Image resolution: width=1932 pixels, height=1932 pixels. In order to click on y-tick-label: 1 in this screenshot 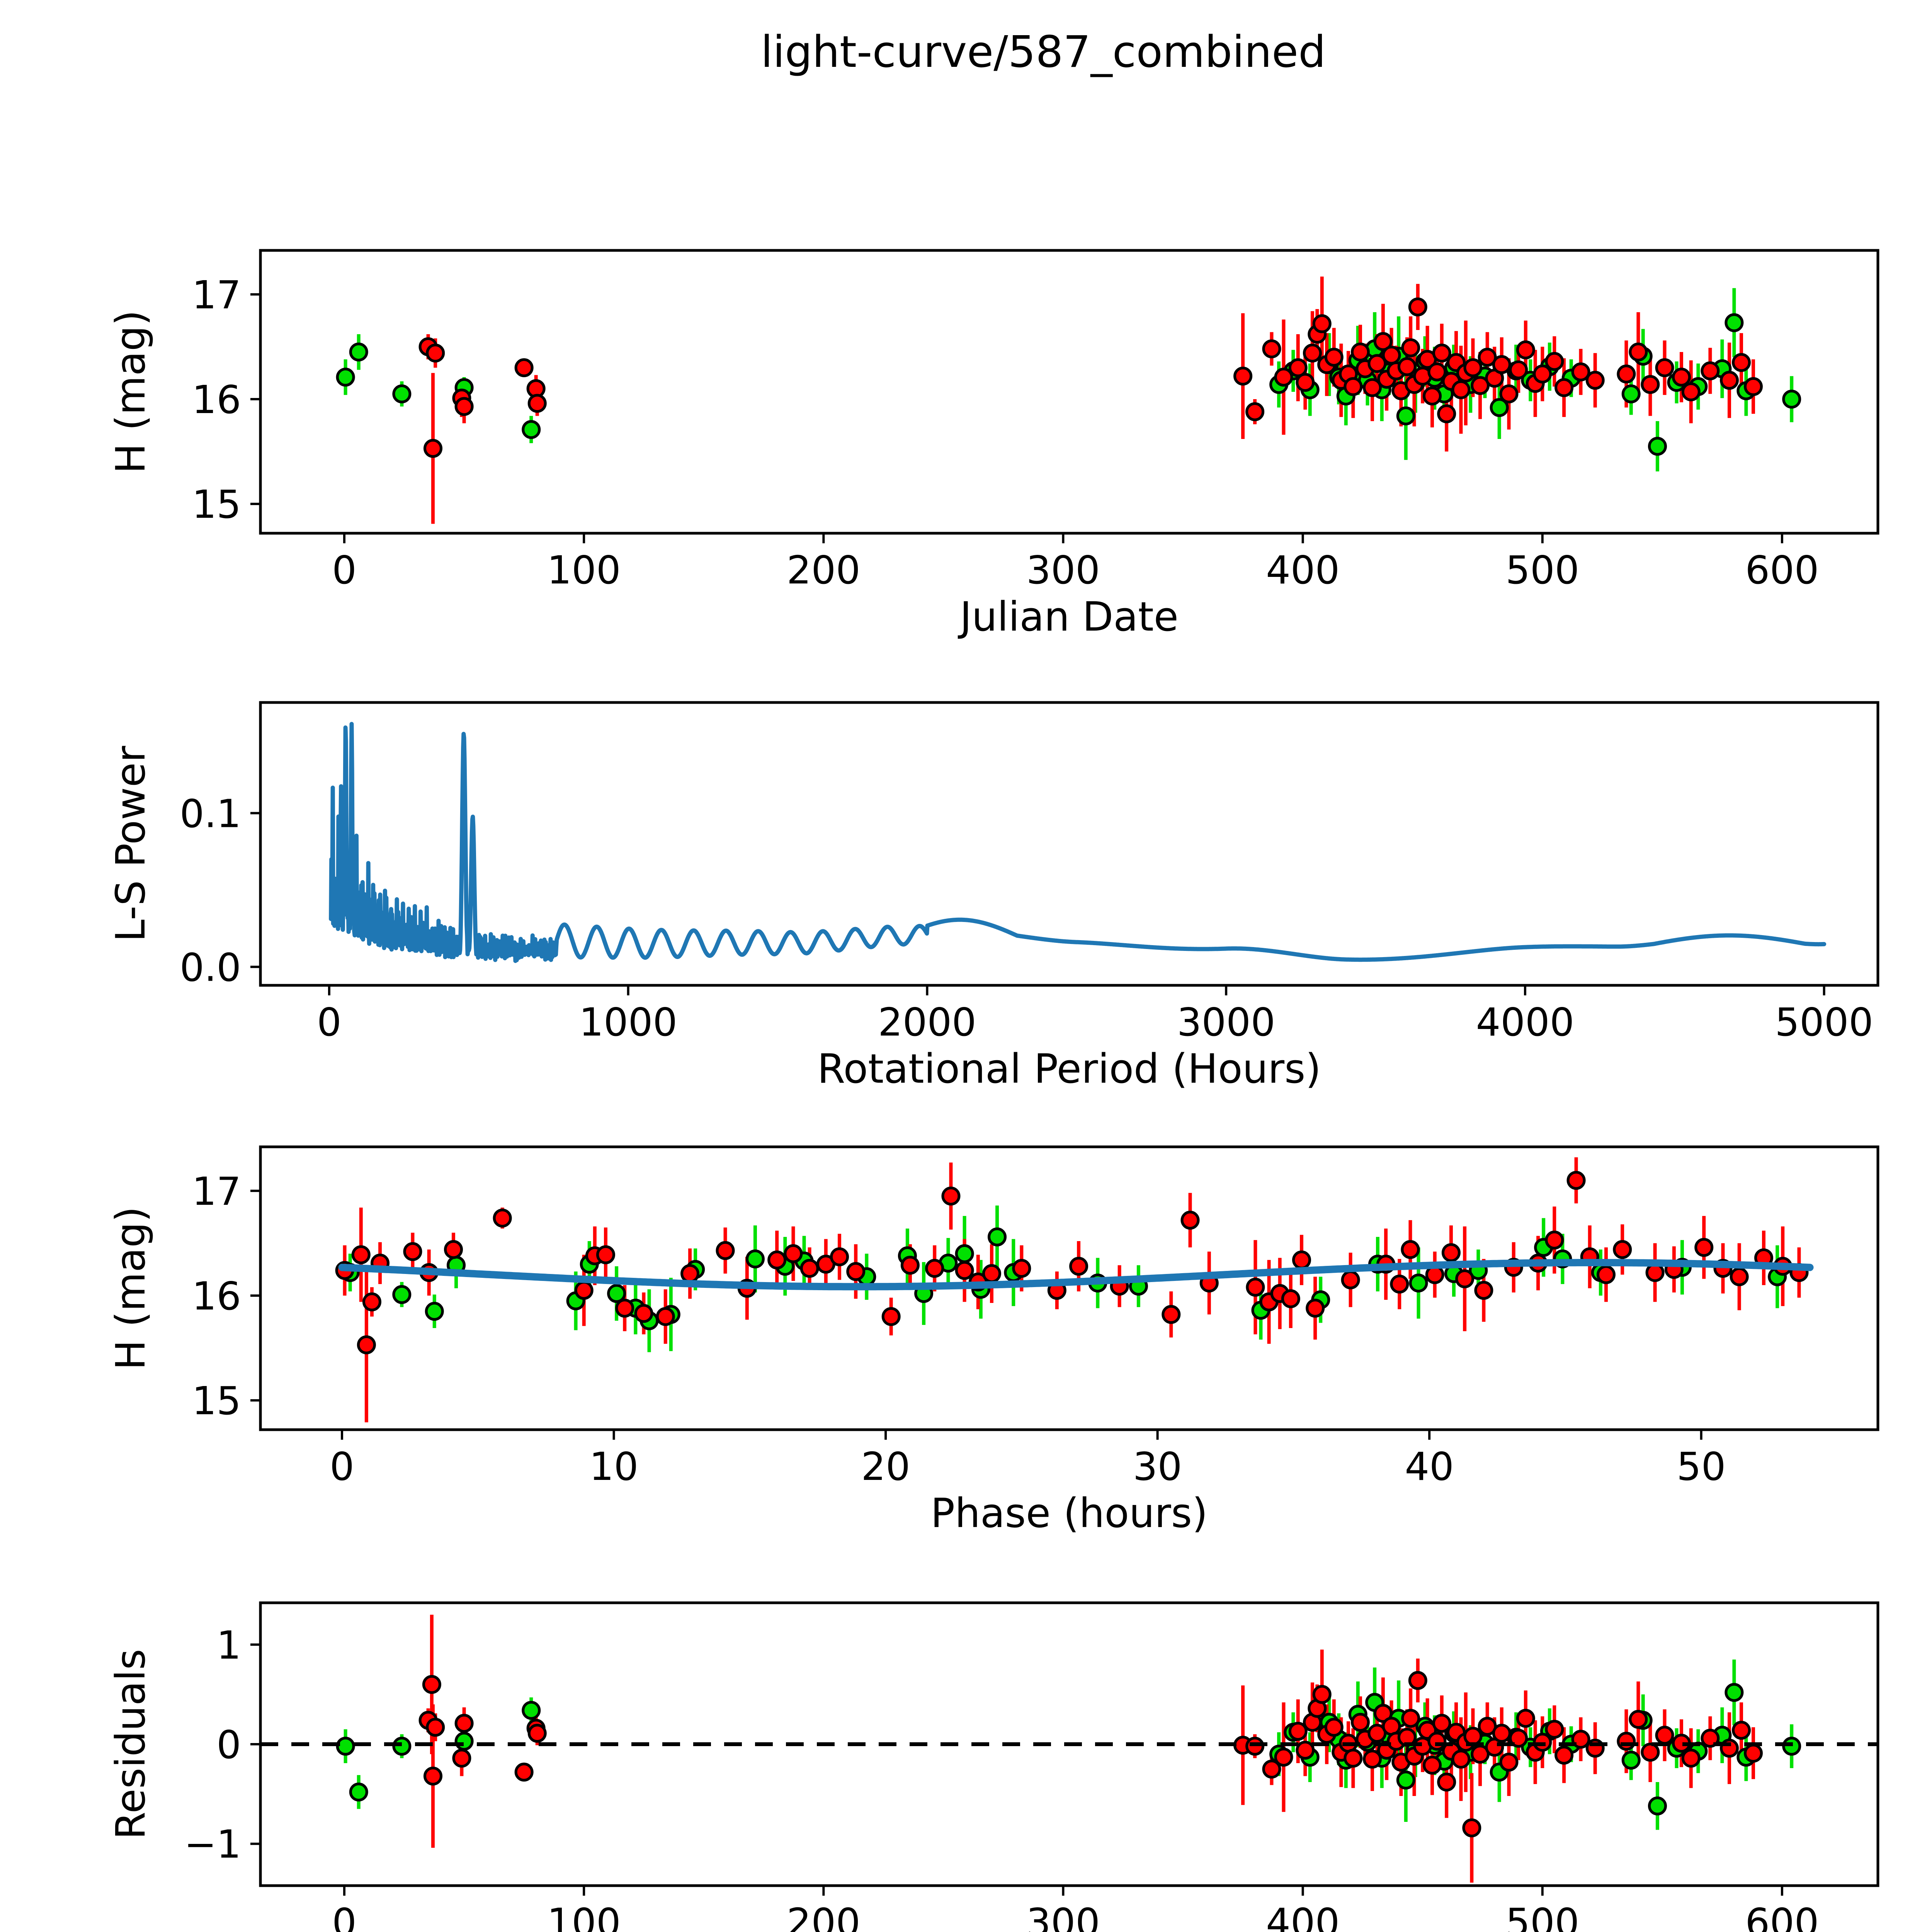, I will do `click(228, 1645)`.